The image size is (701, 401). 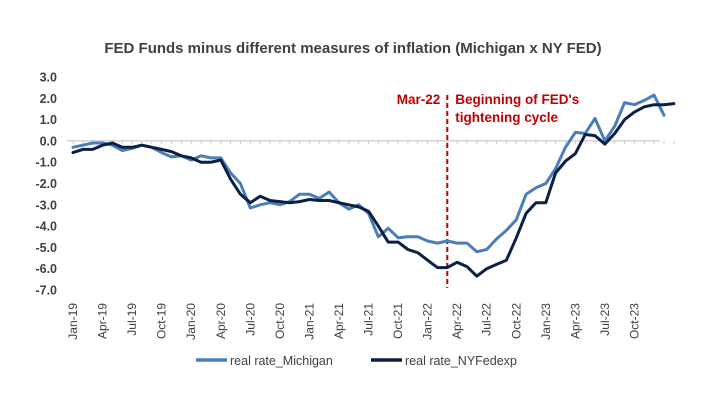 I want to click on x-tick-label: Jul-23, so click(x=605, y=319).